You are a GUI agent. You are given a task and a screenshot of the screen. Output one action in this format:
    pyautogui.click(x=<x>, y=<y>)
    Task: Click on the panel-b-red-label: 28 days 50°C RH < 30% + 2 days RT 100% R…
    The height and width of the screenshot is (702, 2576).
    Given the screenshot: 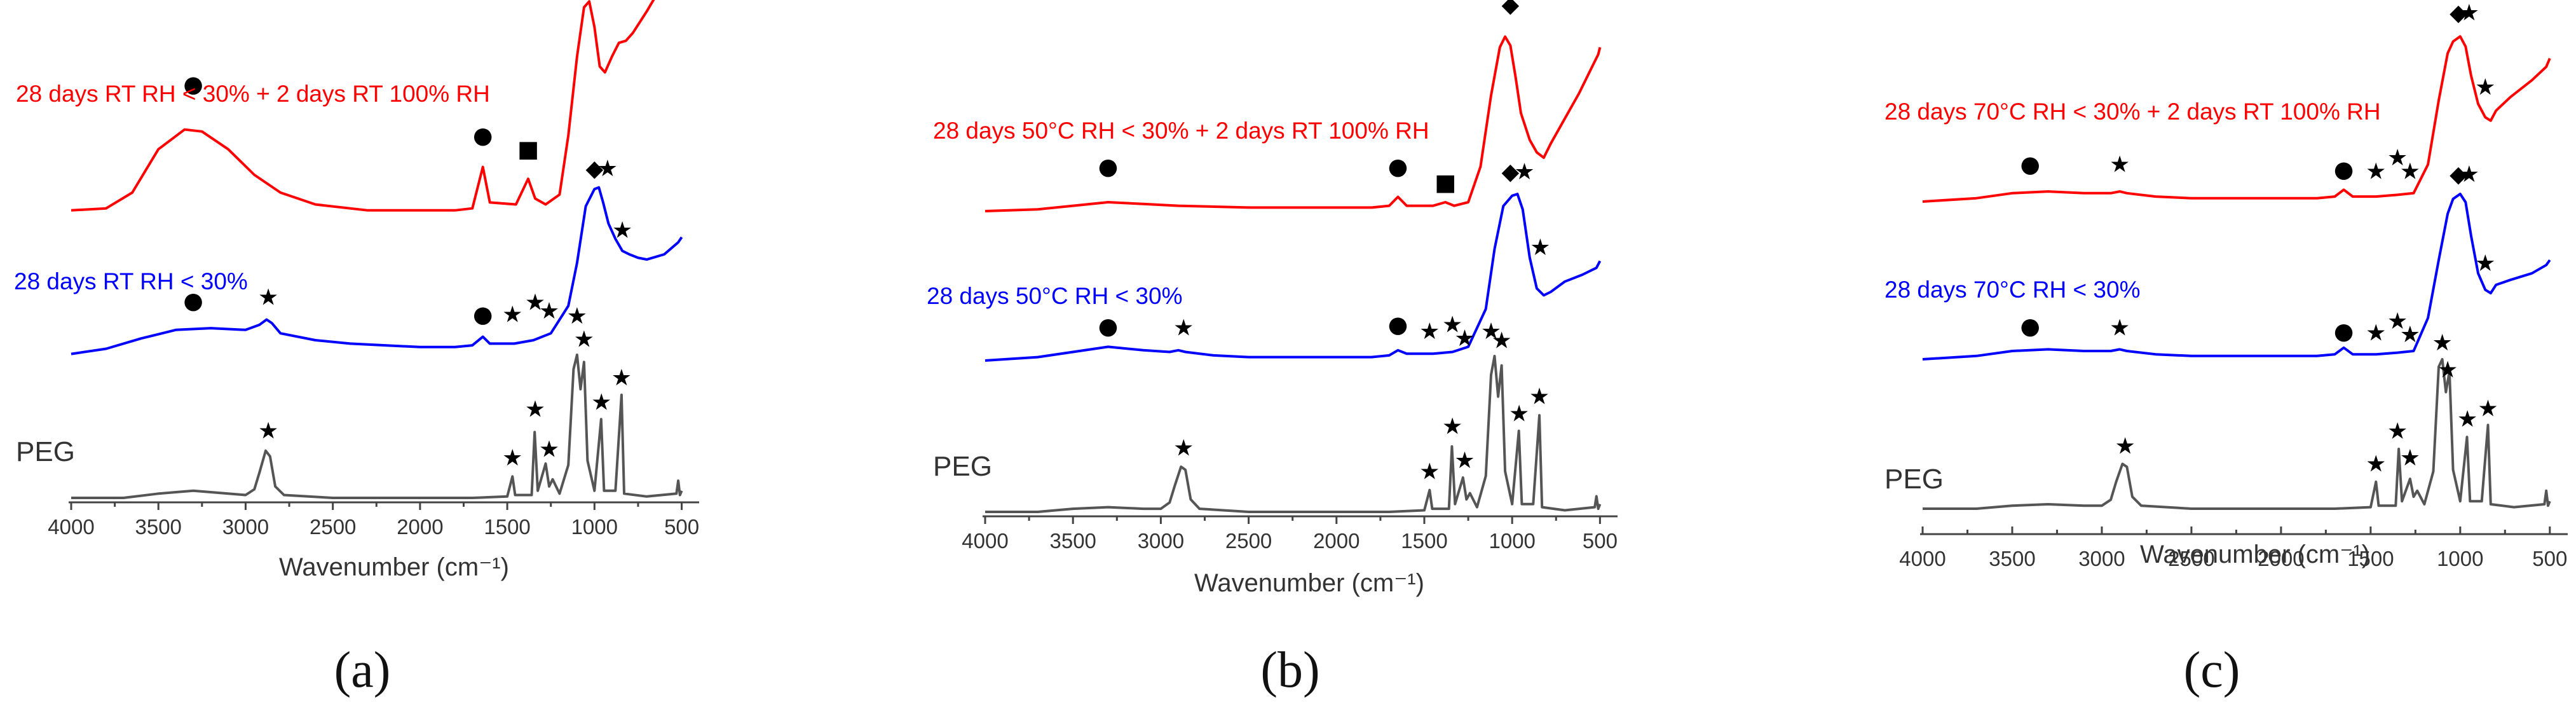 What is the action you would take?
    pyautogui.click(x=1181, y=131)
    